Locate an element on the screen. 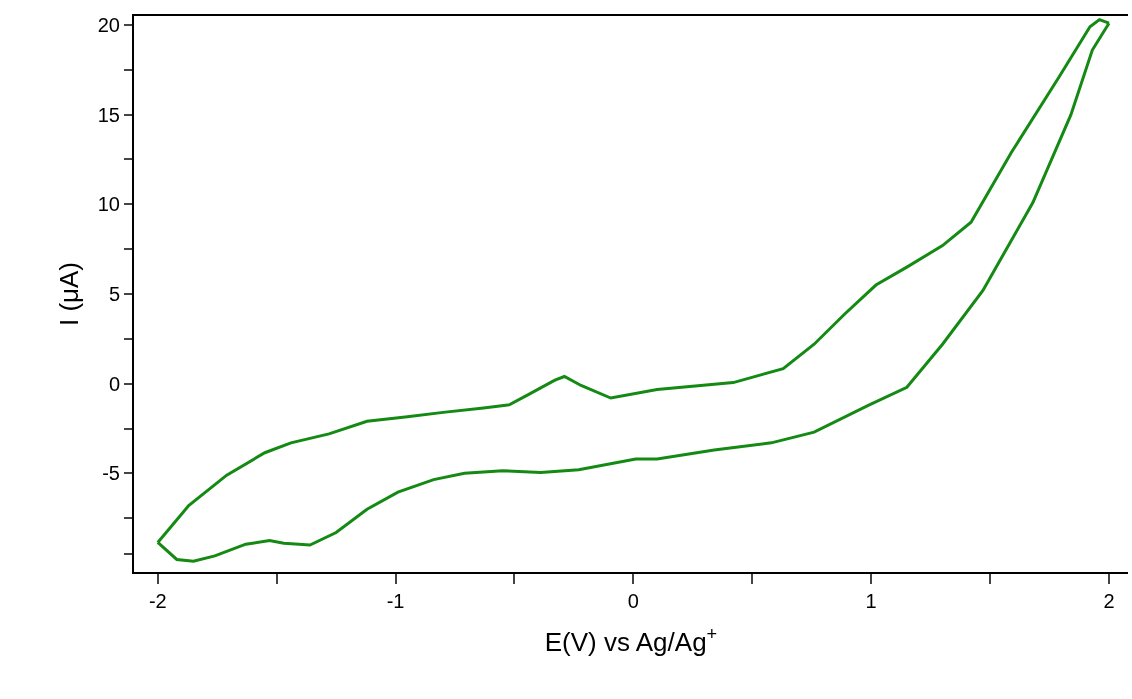 This screenshot has width=1132, height=699. x-tick-label: -1 is located at coordinates (395, 601).